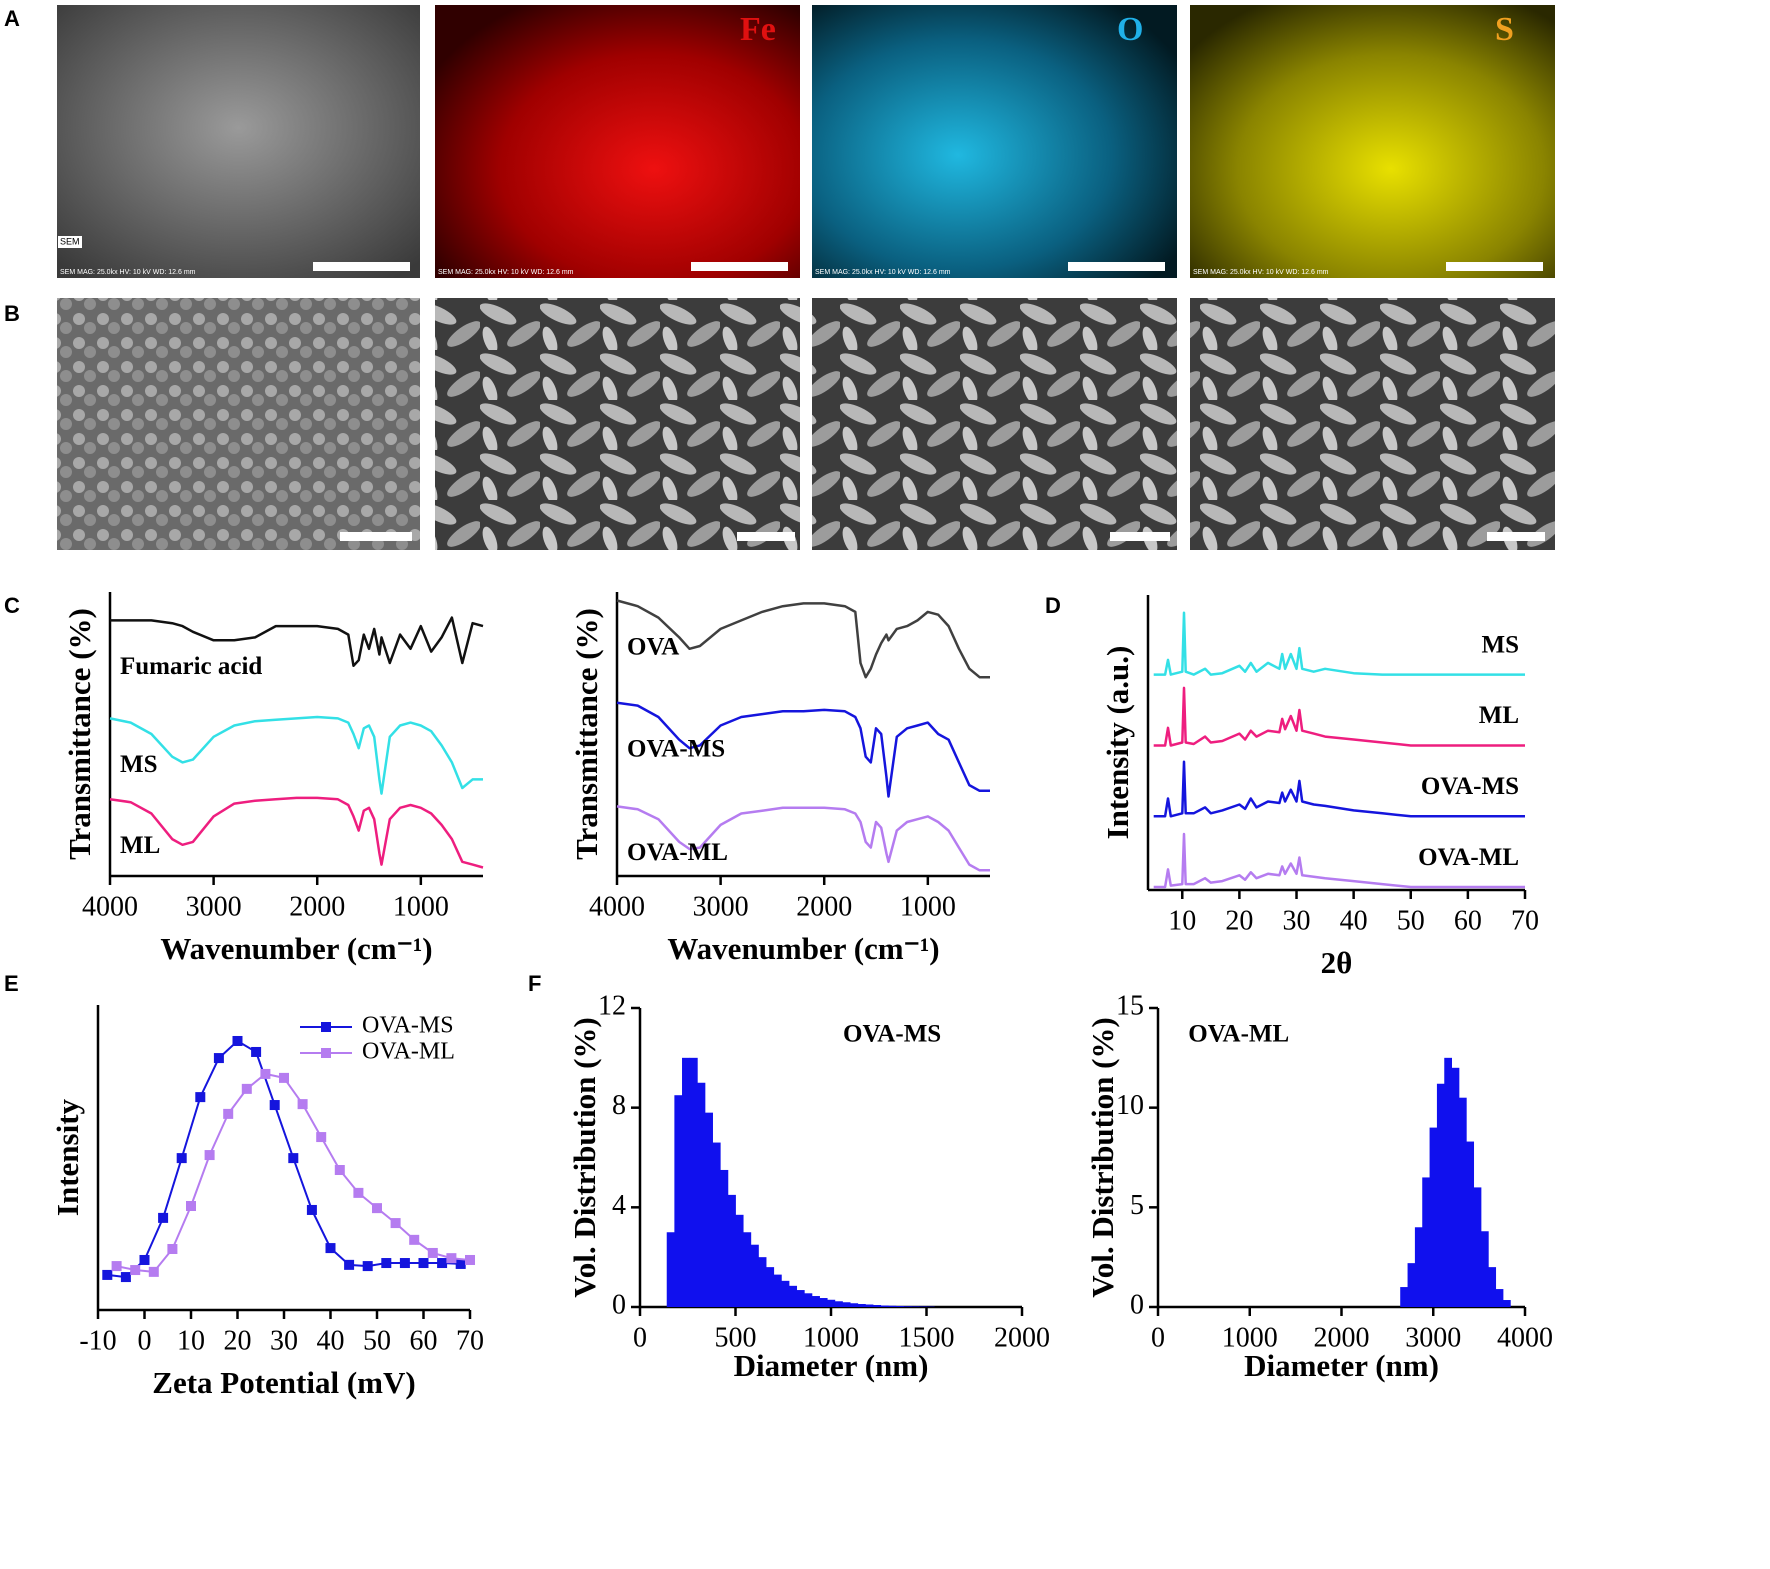 Image resolution: width=1770 pixels, height=1569 pixels. I want to click on panel-letter: B, so click(12, 313).